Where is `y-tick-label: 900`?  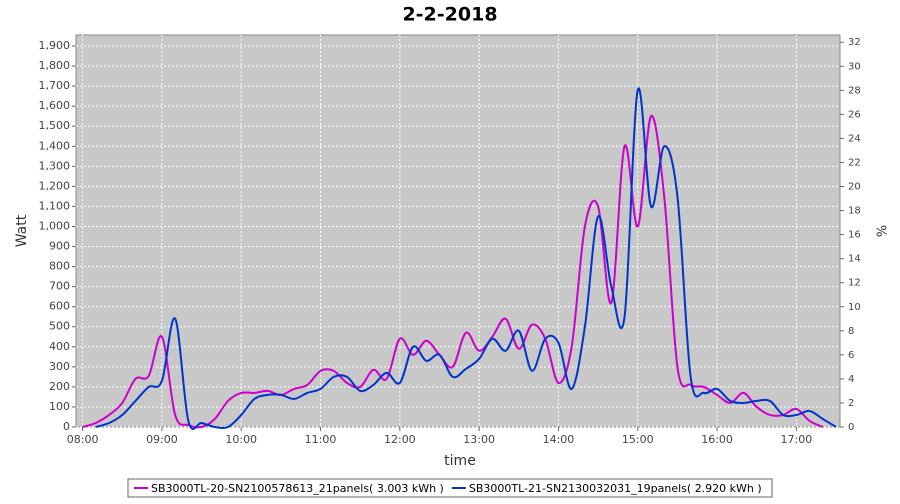
y-tick-label: 900 is located at coordinates (59, 246).